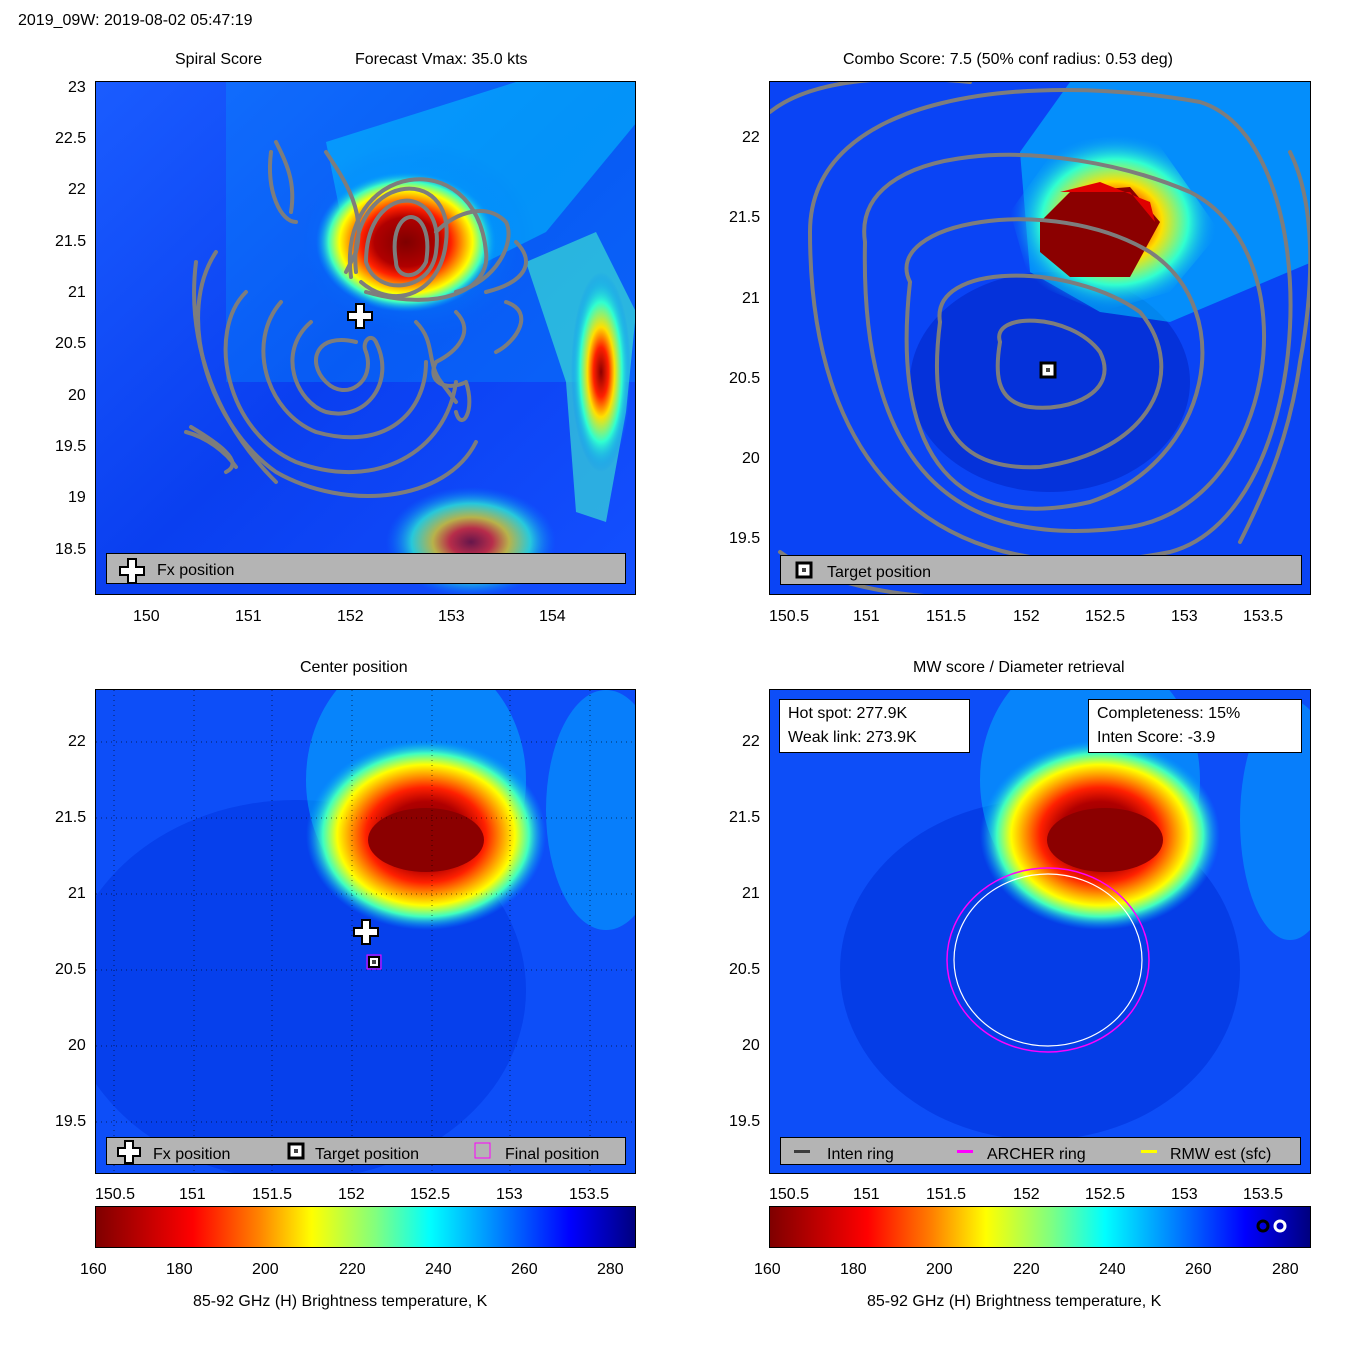 The width and height of the screenshot is (1350, 1350). Describe the element at coordinates (1156, 737) in the screenshot. I see `inten-score: Inten Score: -3.9` at that location.